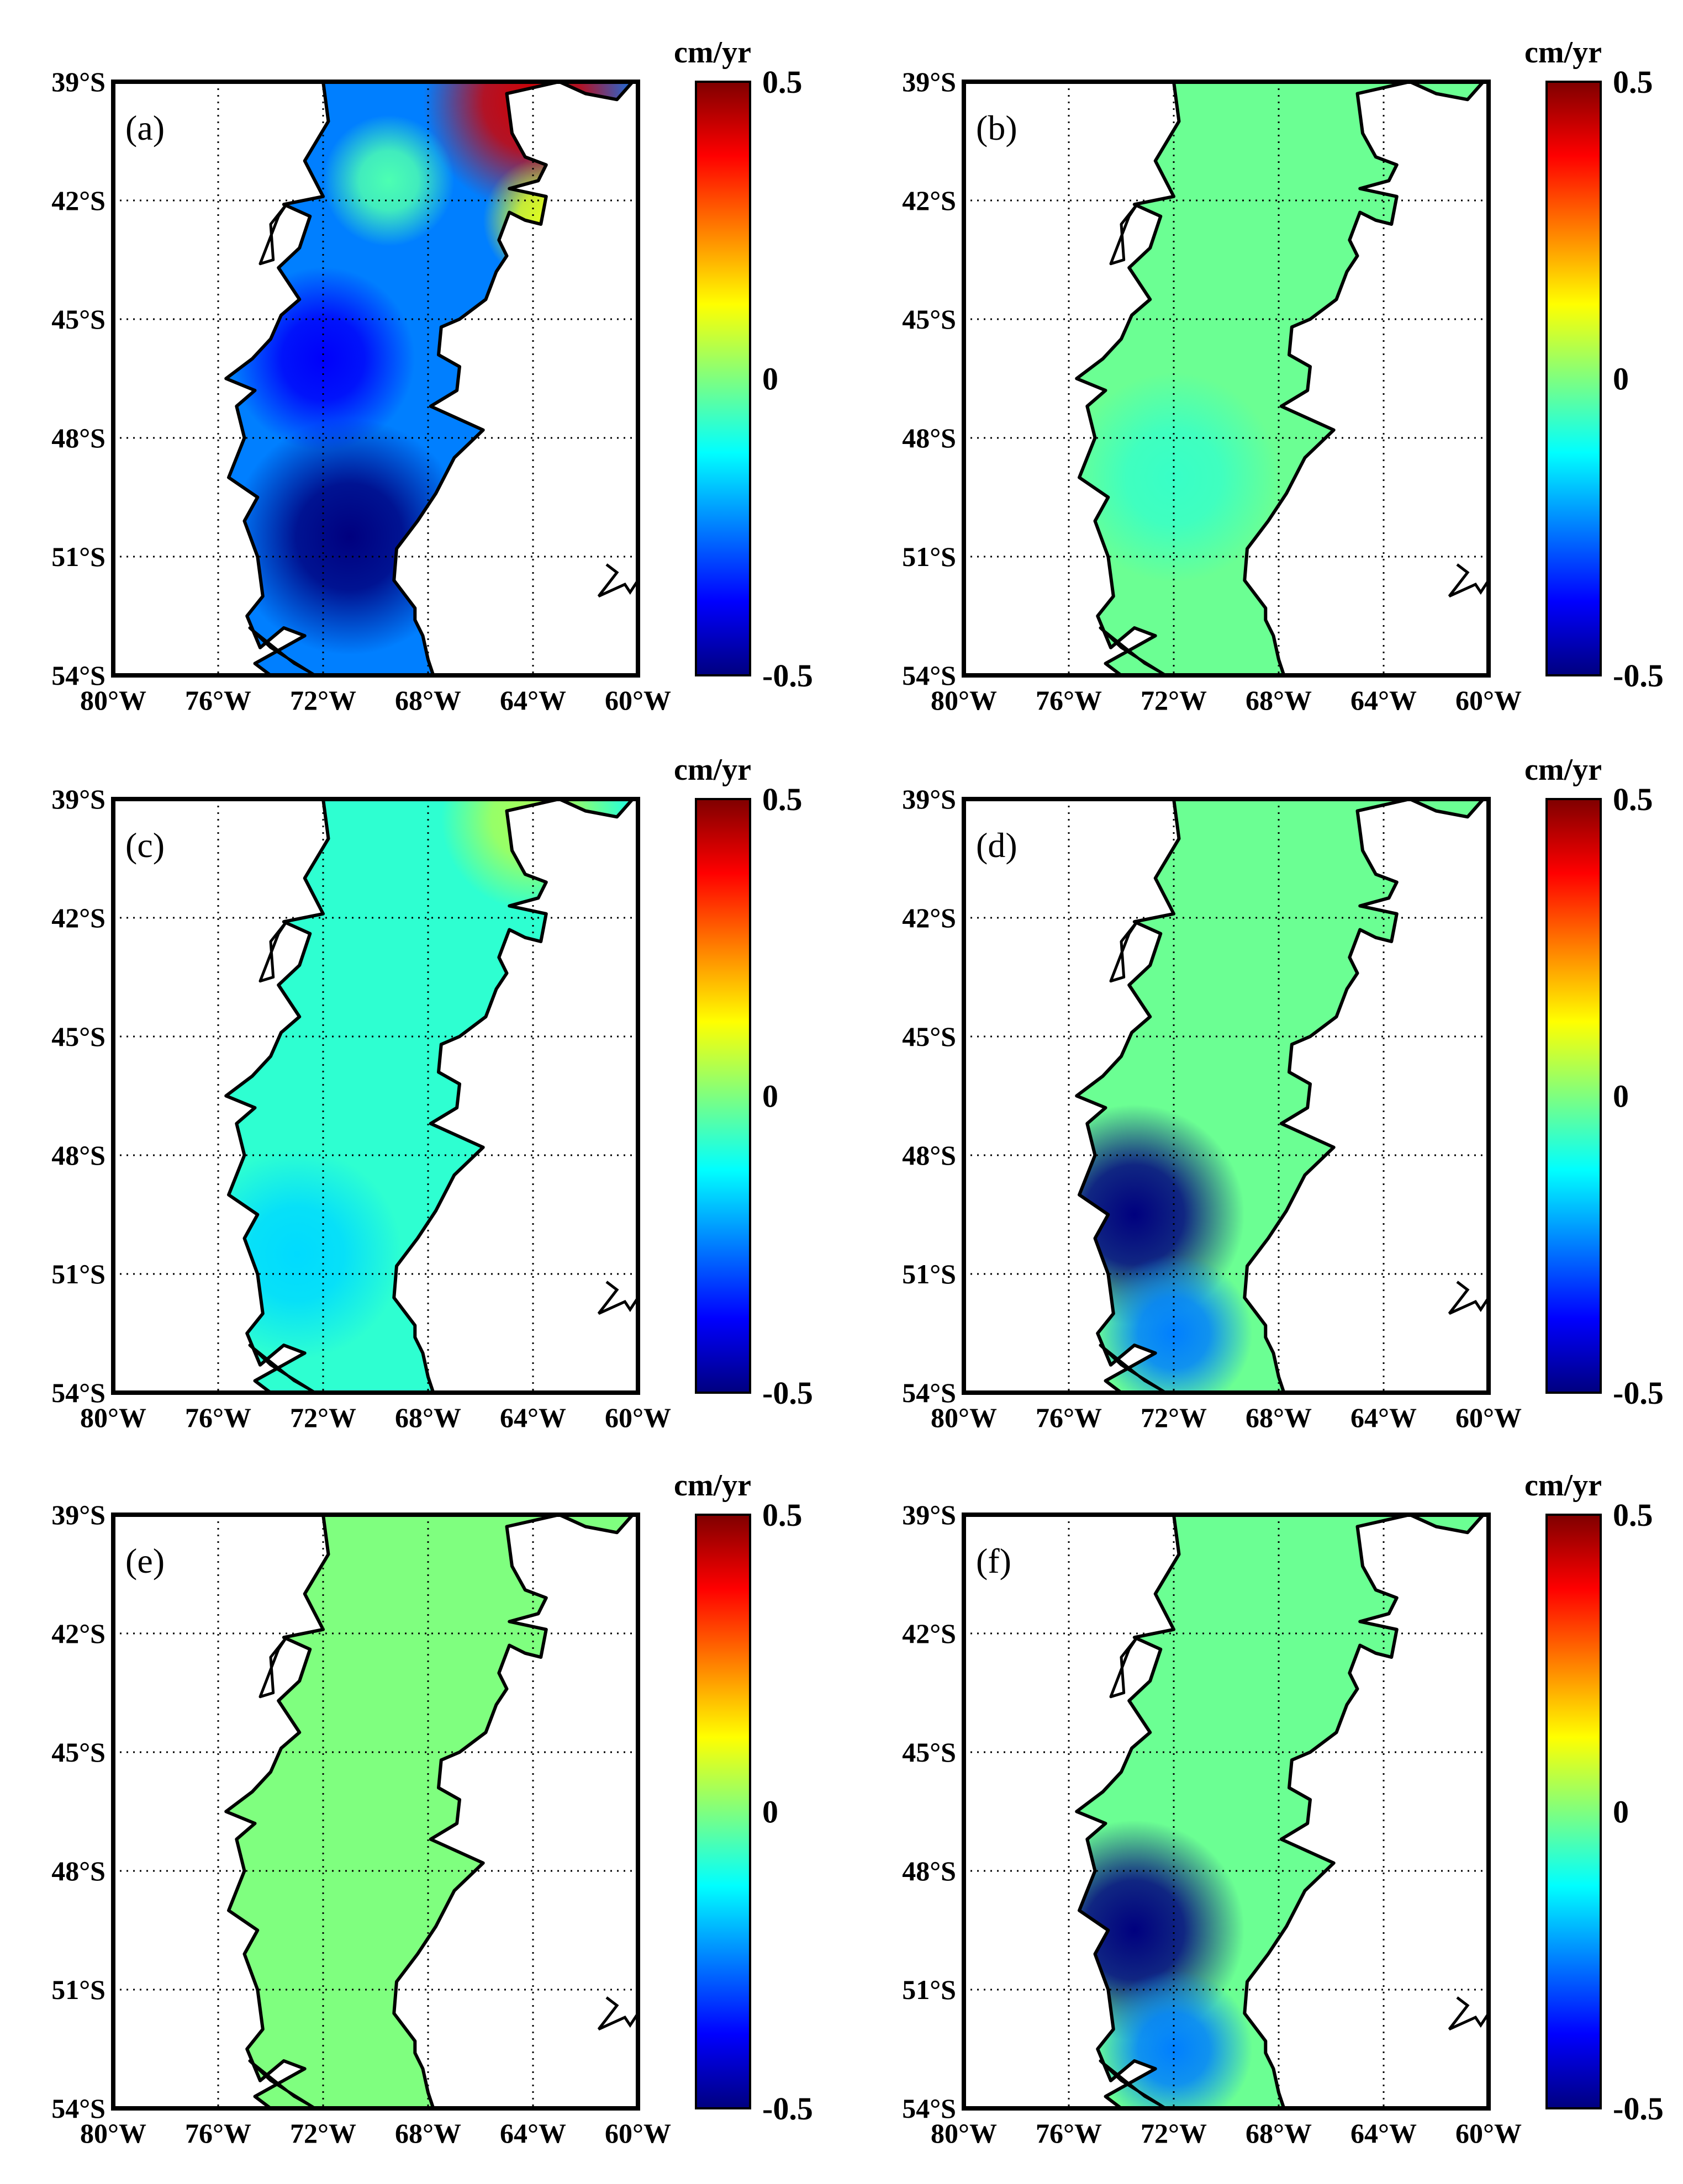 This screenshot has width=1683, height=2184. What do you see at coordinates (429, 1811) in the screenshot?
I see `land-base` at bounding box center [429, 1811].